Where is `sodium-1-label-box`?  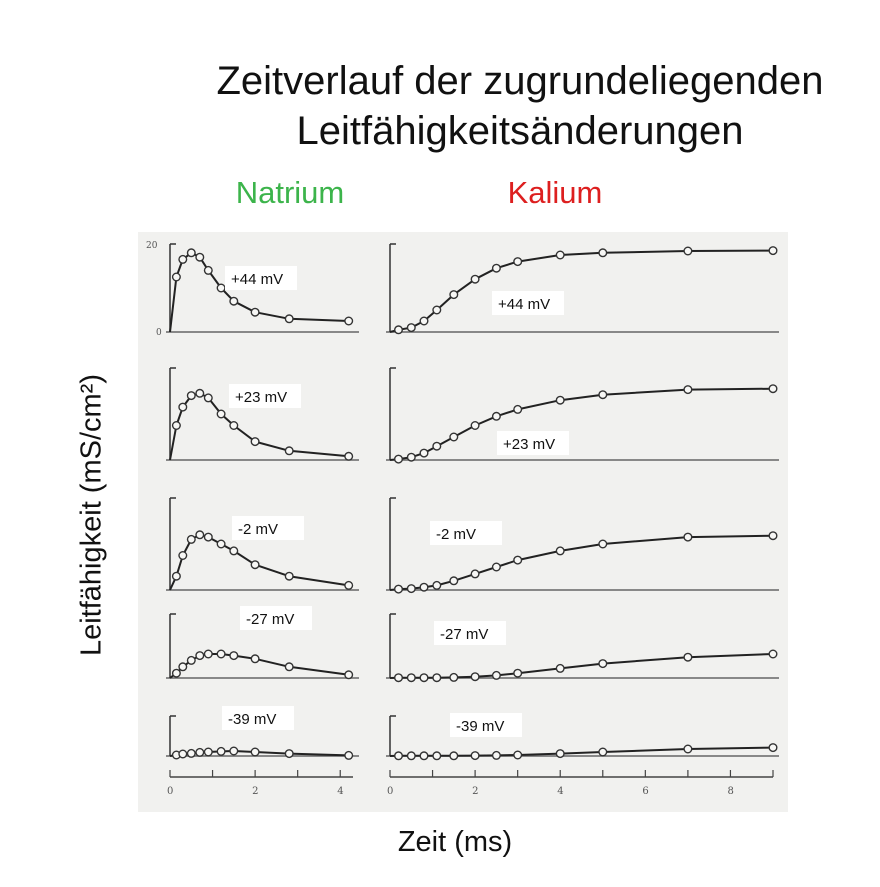
sodium-1-label-box is located at coordinates (265, 396).